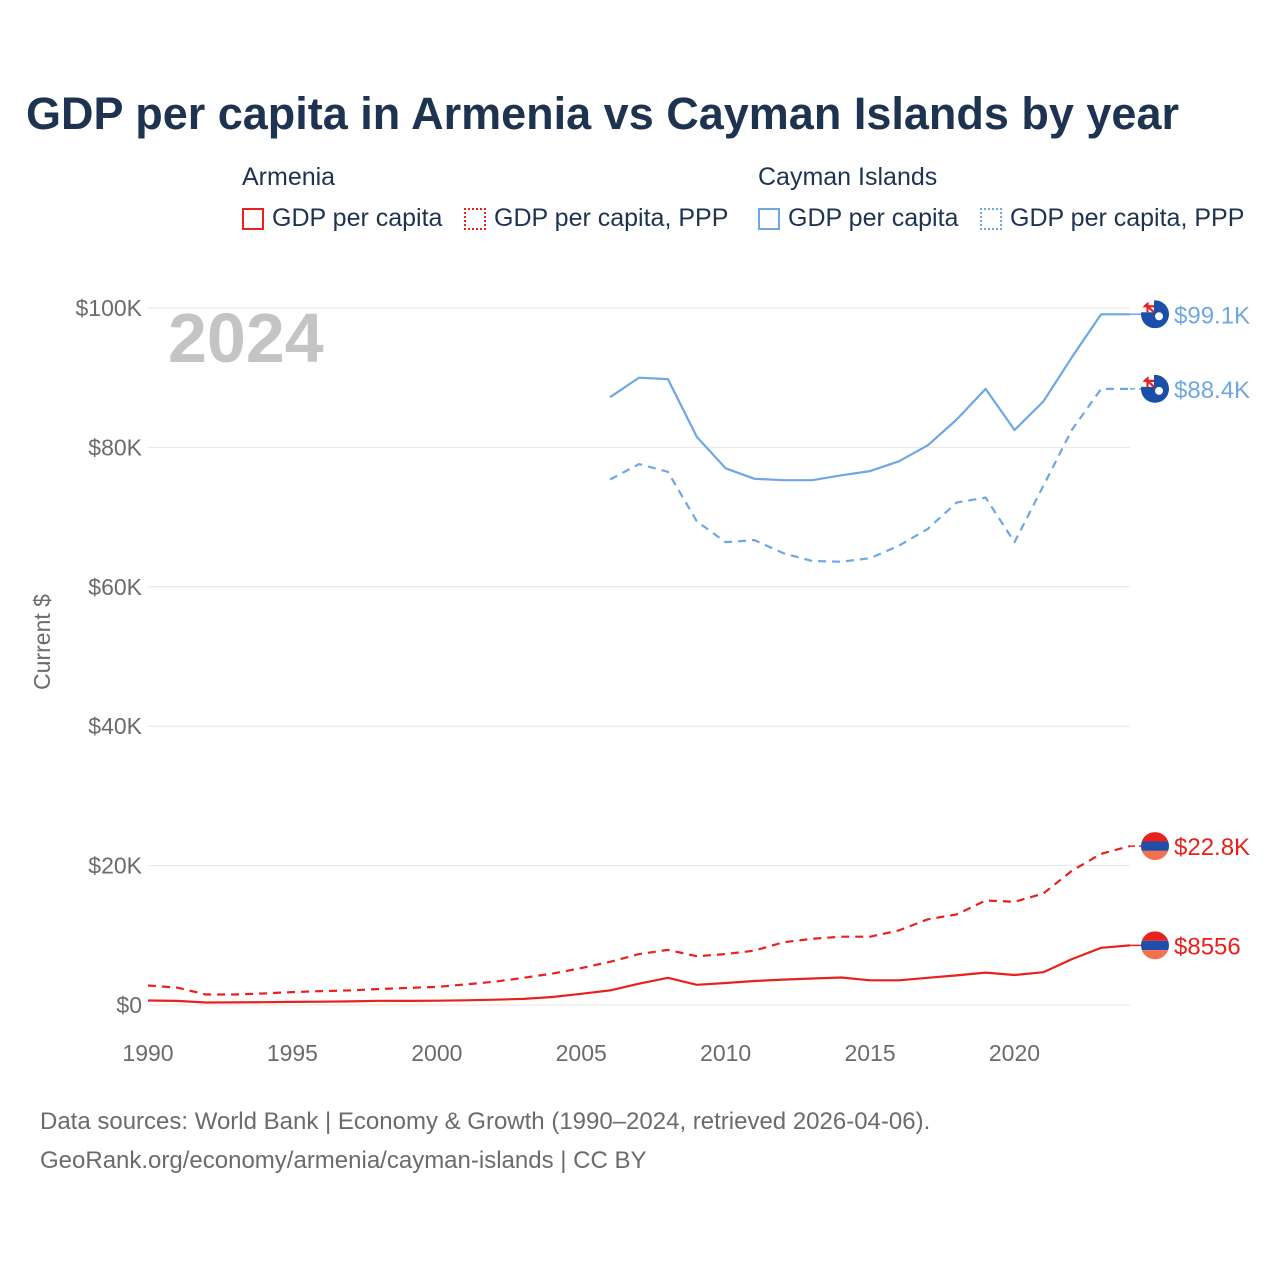 This screenshot has width=1280, height=1280. I want to click on end-value-label: $99.1K, so click(1212, 315).